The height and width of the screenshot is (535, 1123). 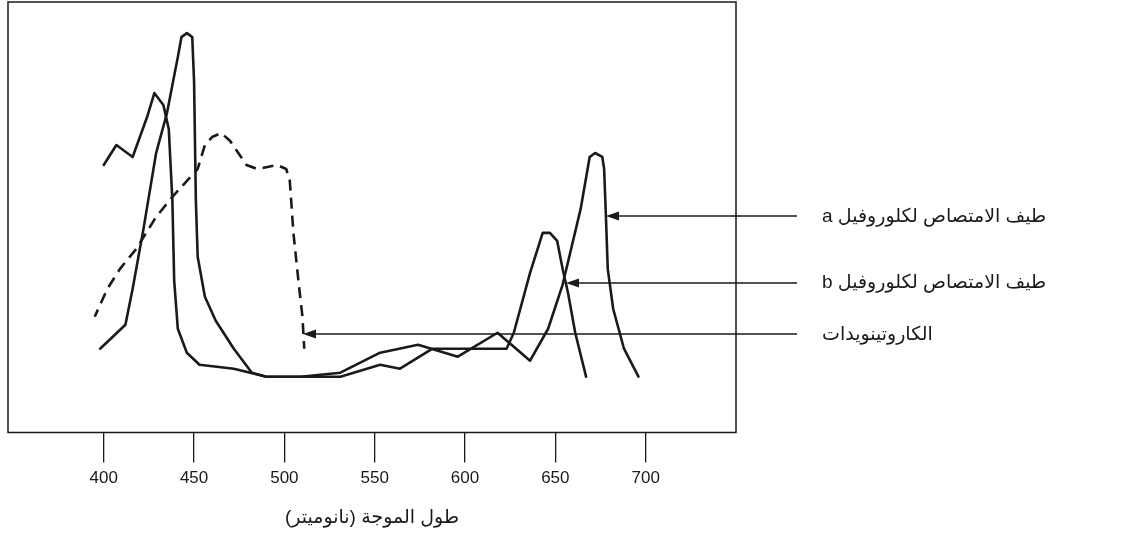 I want to click on x-tick-label: 650, so click(x=555, y=478).